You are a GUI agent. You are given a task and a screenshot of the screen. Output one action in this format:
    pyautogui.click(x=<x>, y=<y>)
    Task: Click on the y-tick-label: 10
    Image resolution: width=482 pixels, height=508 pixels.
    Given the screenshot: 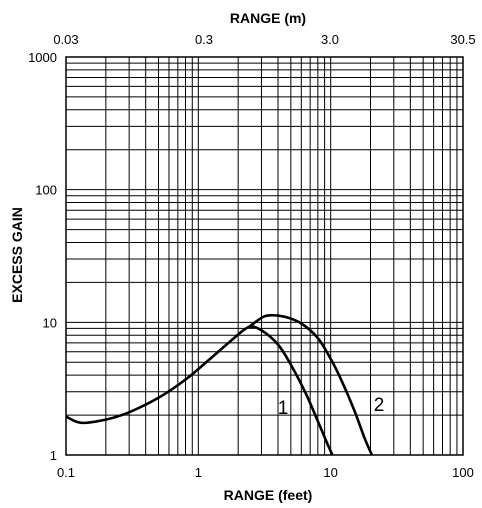 What is the action you would take?
    pyautogui.click(x=50, y=322)
    